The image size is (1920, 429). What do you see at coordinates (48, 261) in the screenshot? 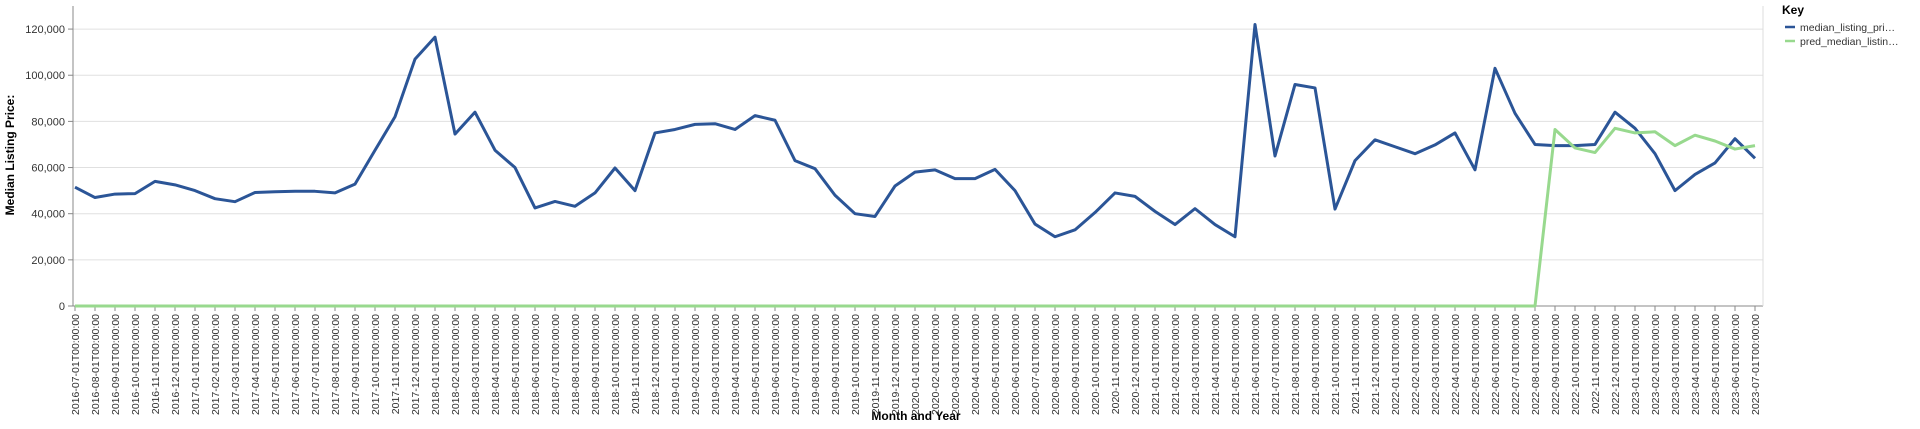
I see `y-tick-label: 20,000` at bounding box center [48, 261].